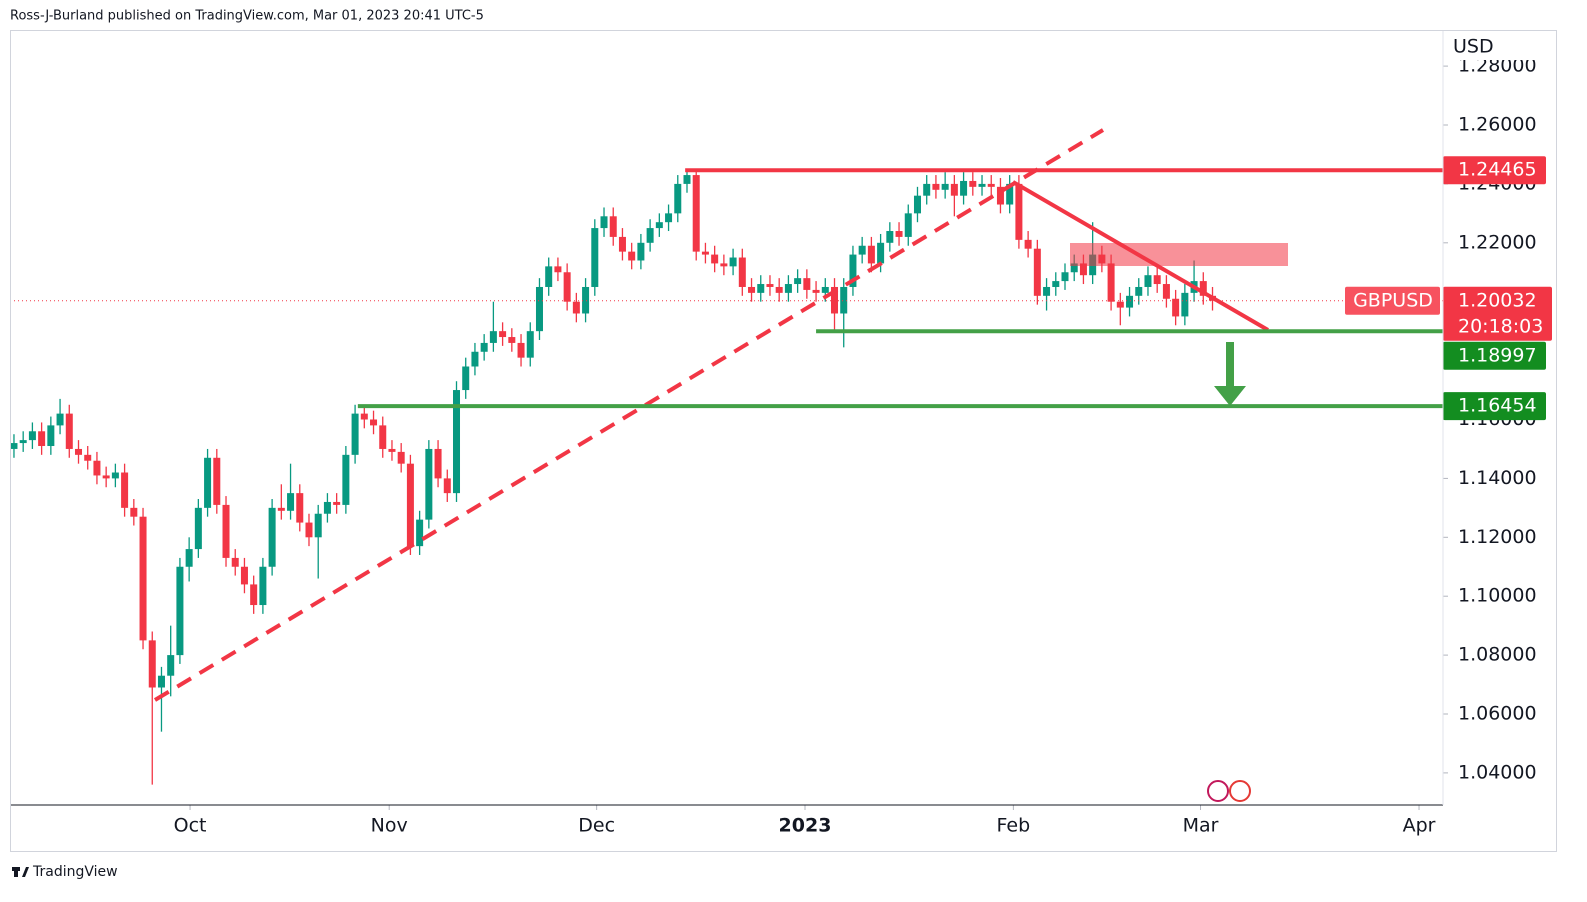  I want to click on y-tick-label: 1.04000, so click(1497, 772).